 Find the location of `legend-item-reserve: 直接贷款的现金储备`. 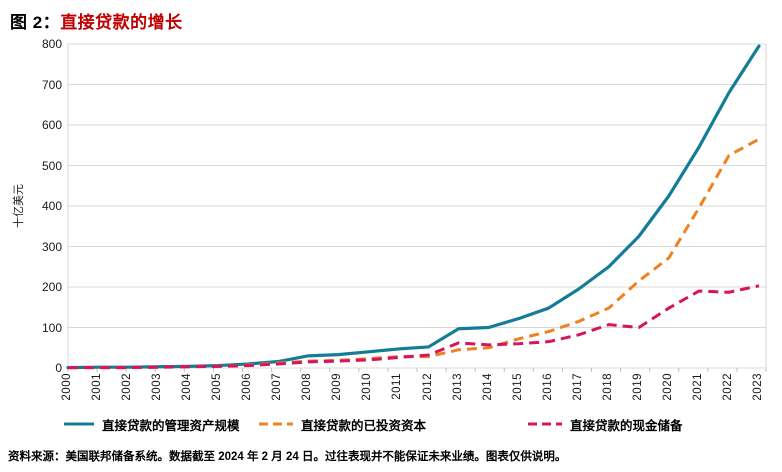

legend-item-reserve: 直接贷款的现金储备 is located at coordinates (605, 424).